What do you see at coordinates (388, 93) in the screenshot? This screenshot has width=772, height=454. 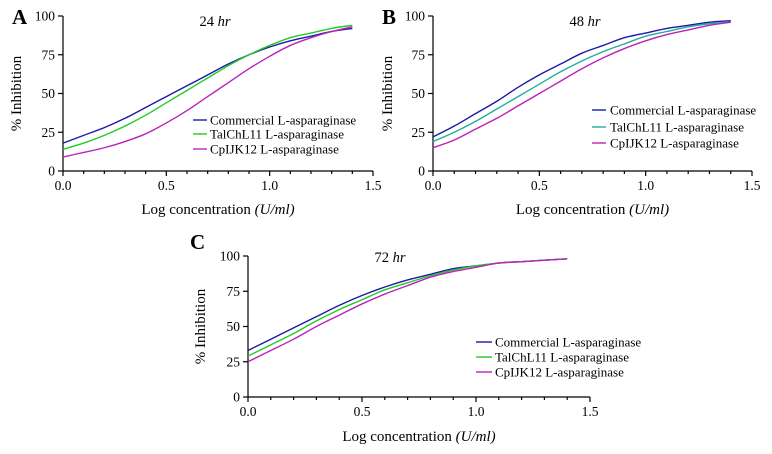 I see `panel-b-y-axis-title: % Inhibition` at bounding box center [388, 93].